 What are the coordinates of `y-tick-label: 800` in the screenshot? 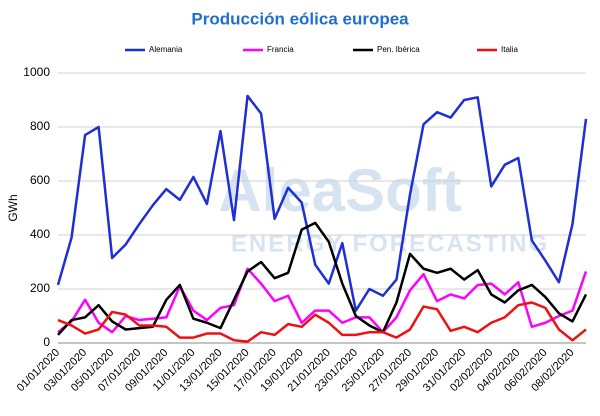 It's located at (40, 126).